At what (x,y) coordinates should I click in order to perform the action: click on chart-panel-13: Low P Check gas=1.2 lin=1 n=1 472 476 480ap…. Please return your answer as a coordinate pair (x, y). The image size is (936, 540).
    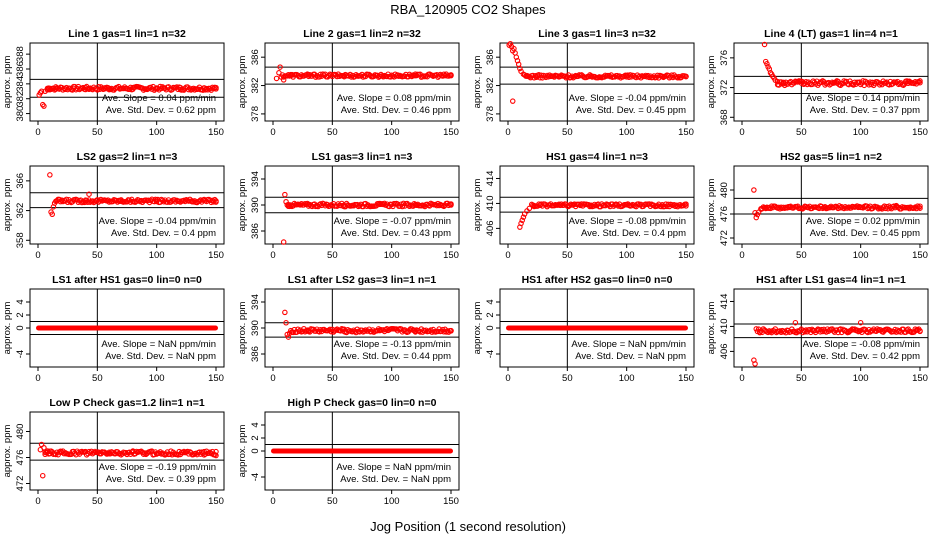
    Looking at the image, I should click on (113, 452).